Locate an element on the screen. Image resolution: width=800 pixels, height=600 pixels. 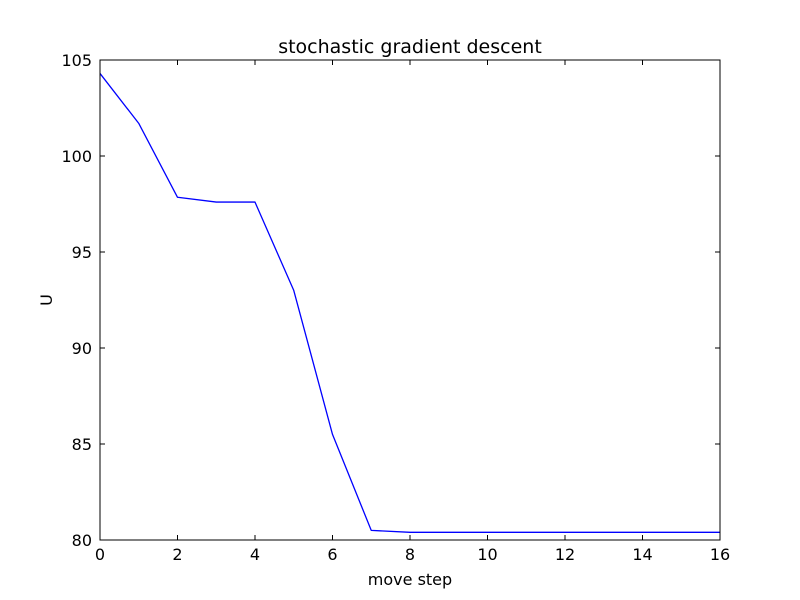
y-tick-label: 95 is located at coordinates (82, 252).